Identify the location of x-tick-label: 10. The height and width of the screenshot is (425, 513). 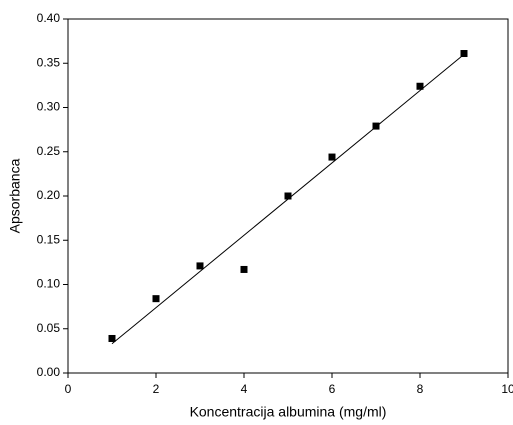
(507, 389).